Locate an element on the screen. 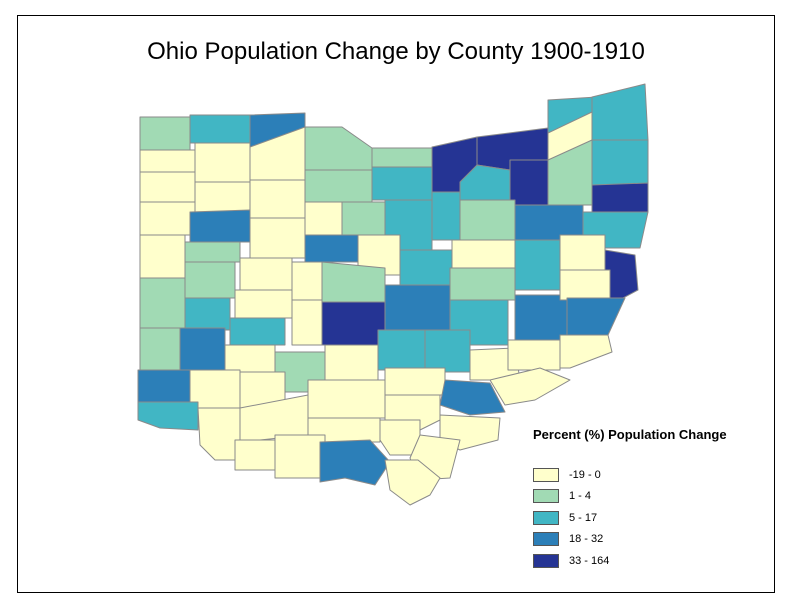  legend-label-2: 1 - 4 is located at coordinates (580, 496).